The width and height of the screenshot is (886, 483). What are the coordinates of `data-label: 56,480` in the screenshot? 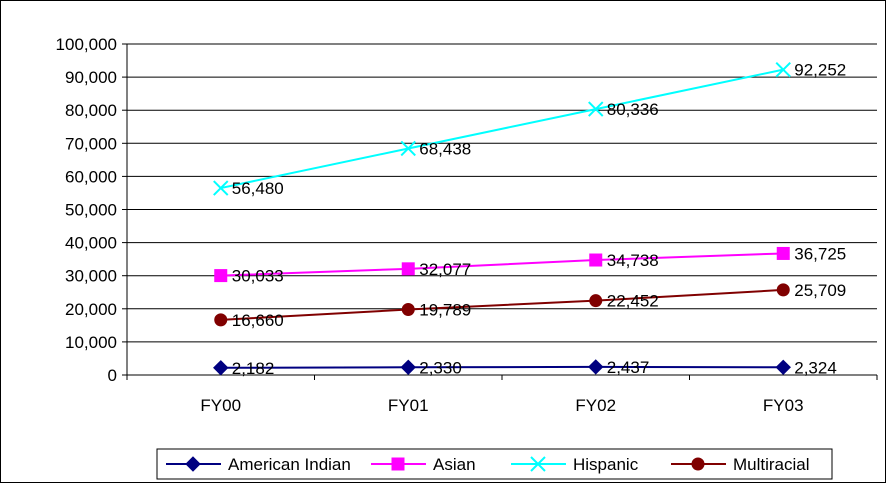 It's located at (258, 188).